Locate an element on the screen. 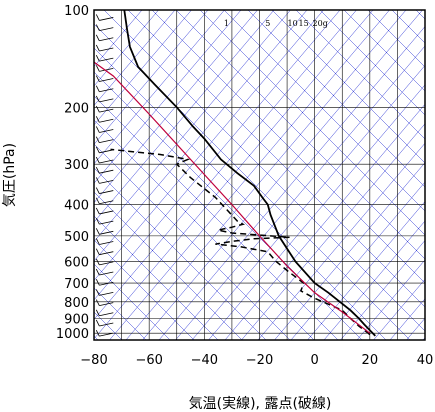 Image resolution: width=435 pixels, height=412 pixels. mixing-ratio-label: 20g is located at coordinates (320, 23).